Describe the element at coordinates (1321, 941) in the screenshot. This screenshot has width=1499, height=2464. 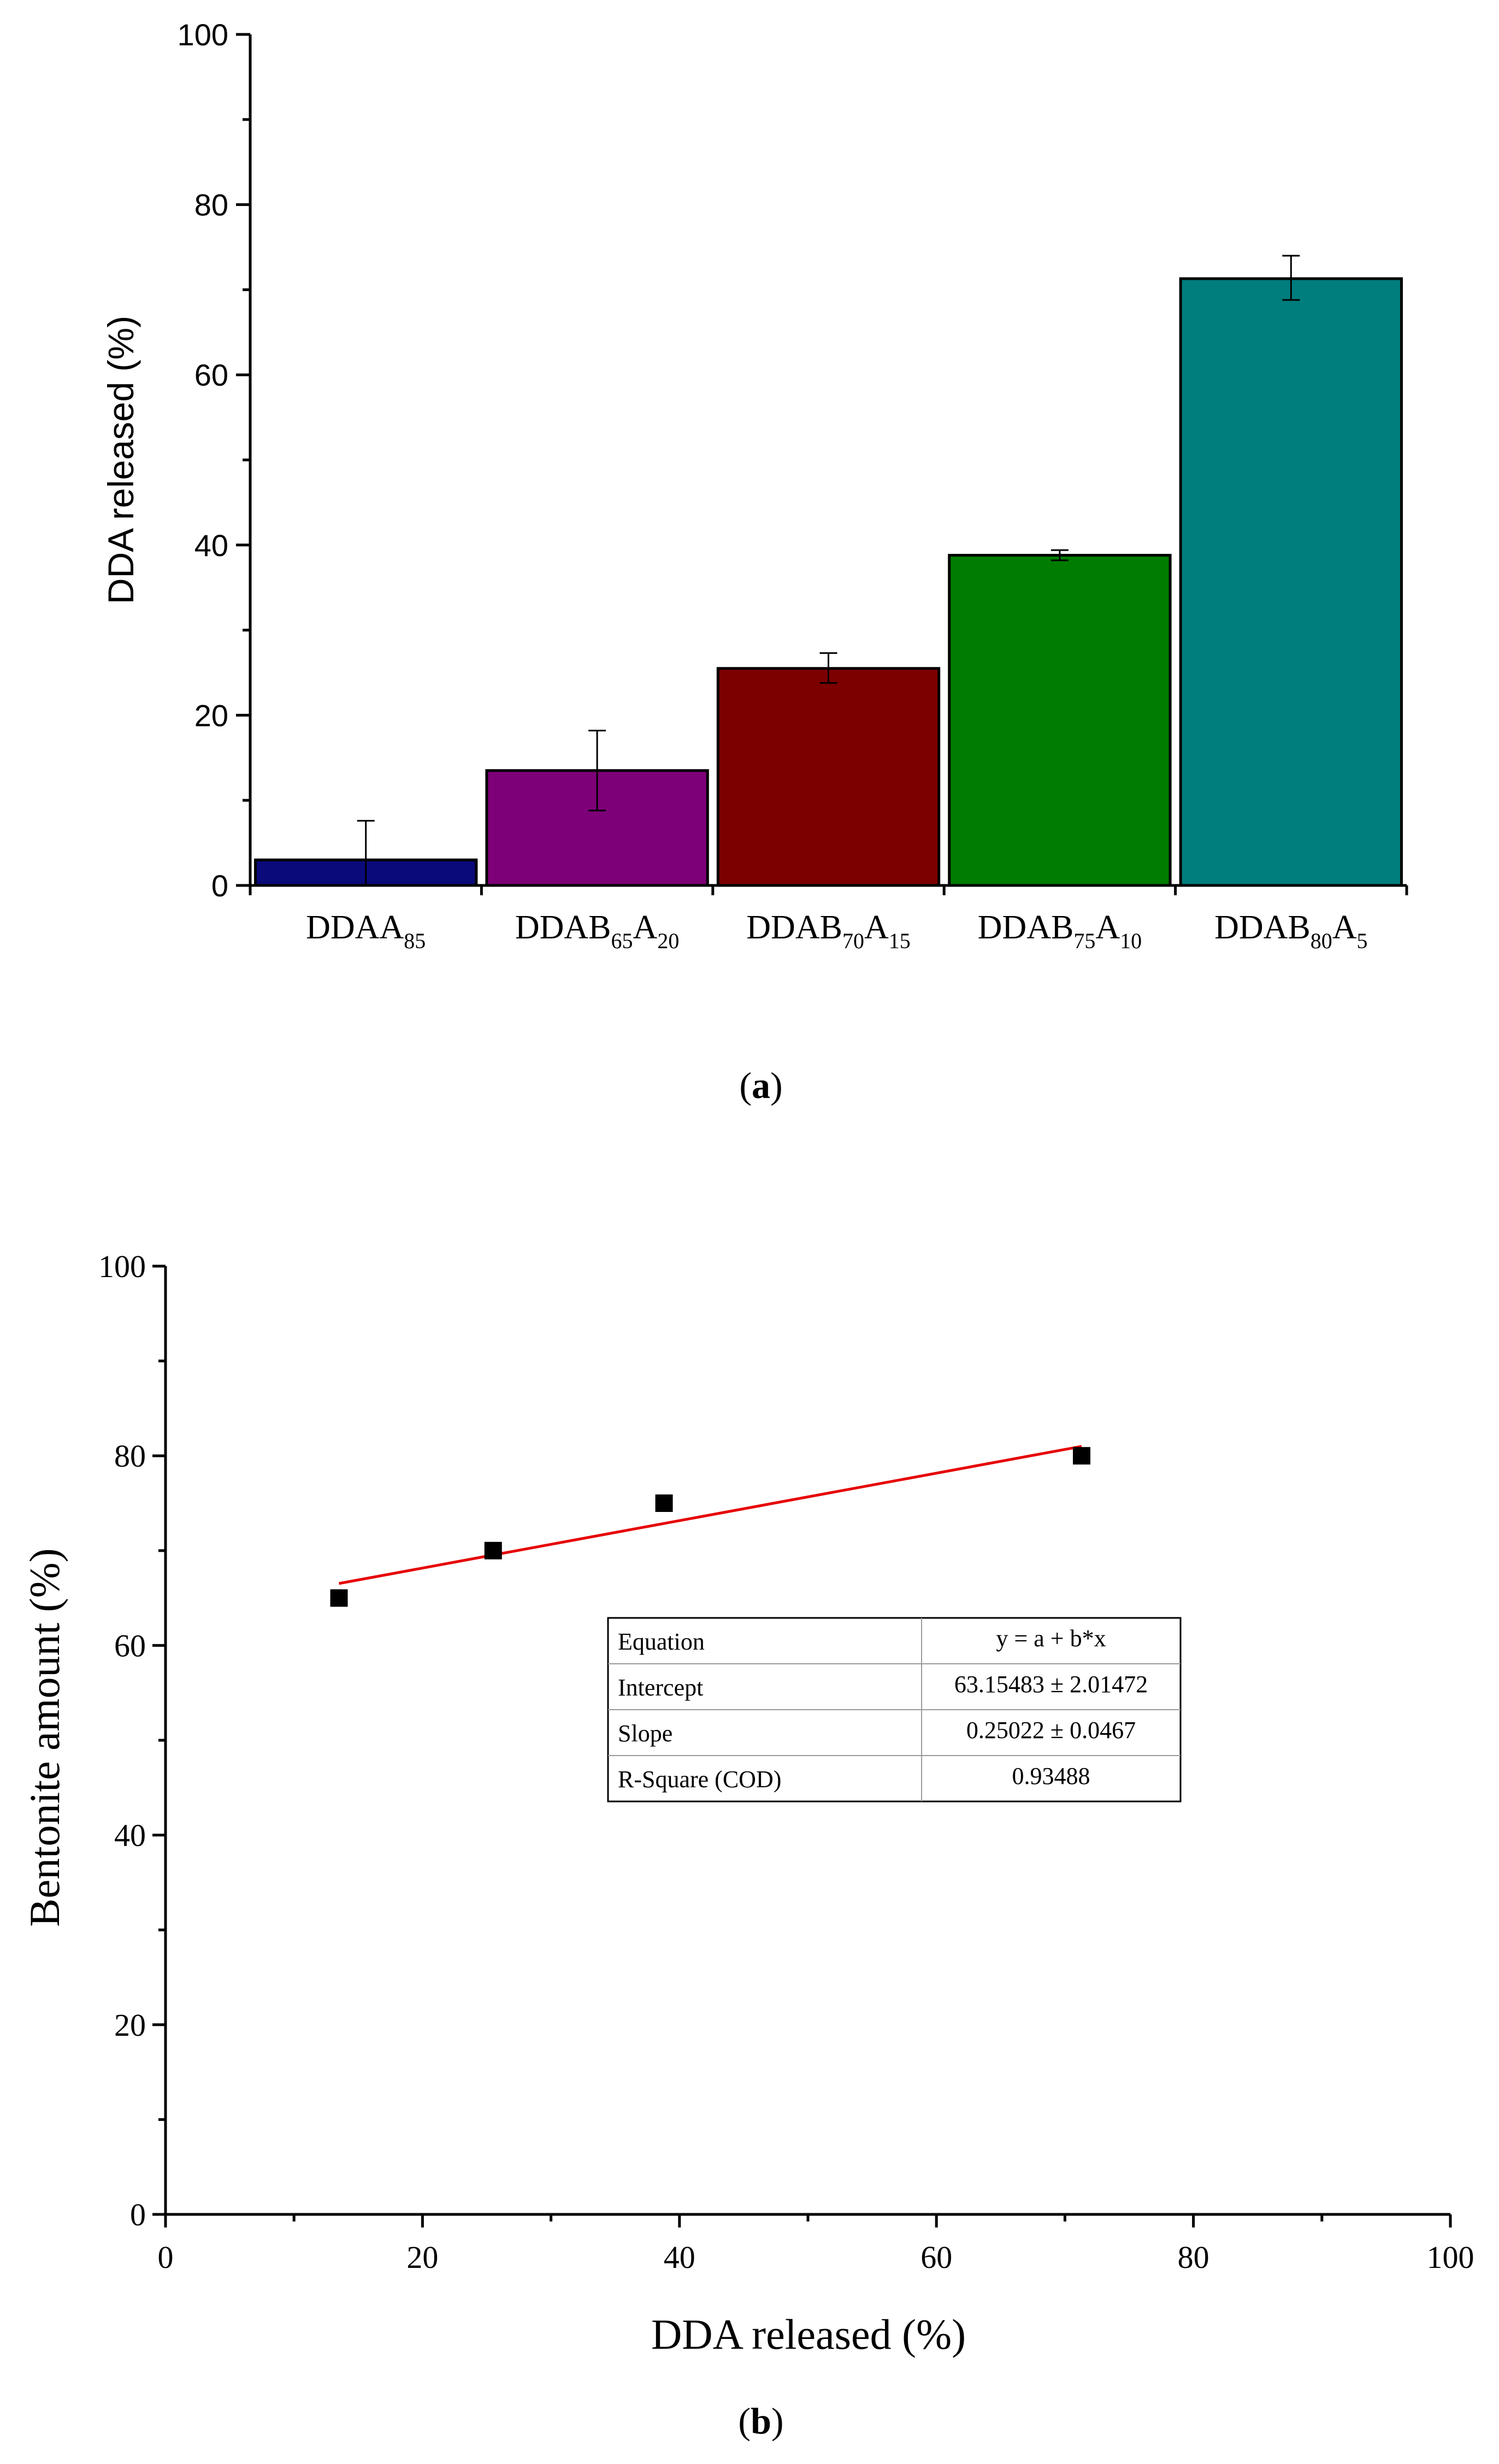
I see `category-subscript: 80` at that location.